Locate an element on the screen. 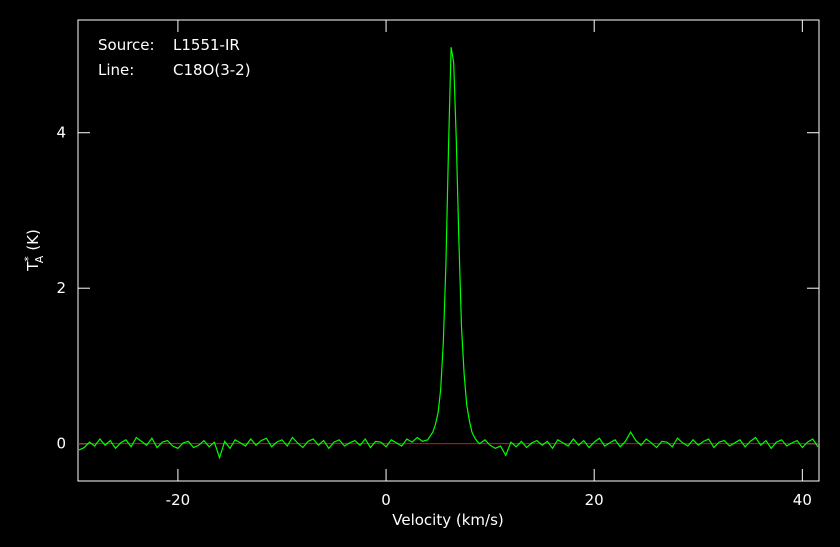  x-tick-label: -20 is located at coordinates (178, 500).